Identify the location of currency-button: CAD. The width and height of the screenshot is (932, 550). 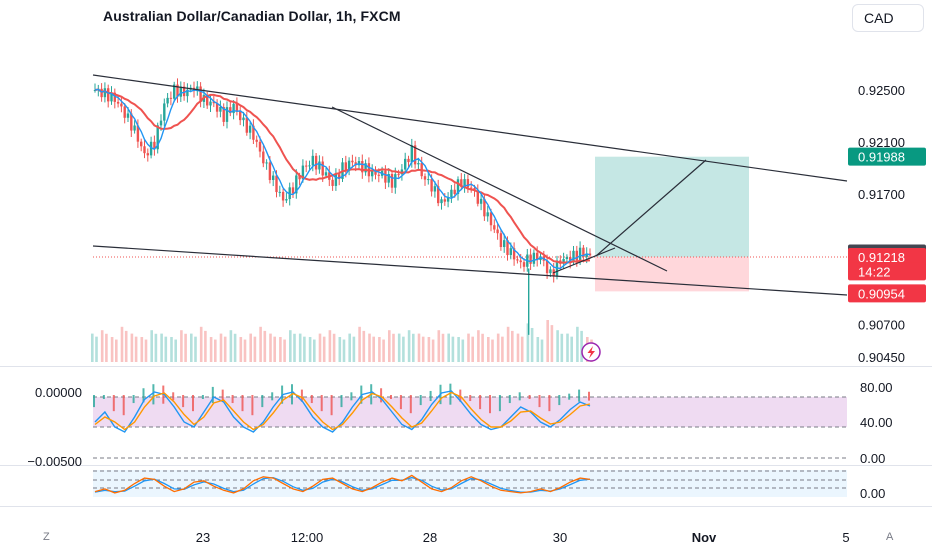
(888, 18).